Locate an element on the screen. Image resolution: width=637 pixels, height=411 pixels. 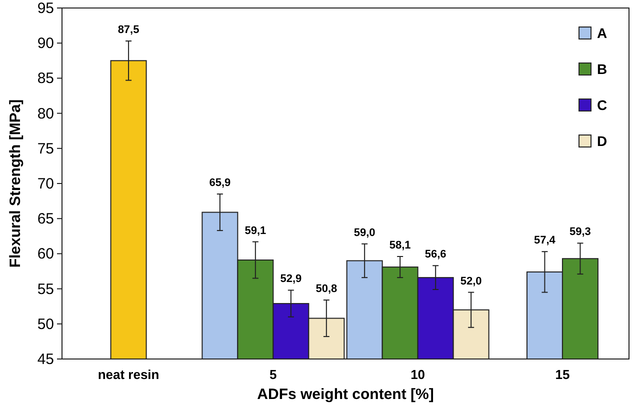
y-tick-label: 90 is located at coordinates (45, 43).